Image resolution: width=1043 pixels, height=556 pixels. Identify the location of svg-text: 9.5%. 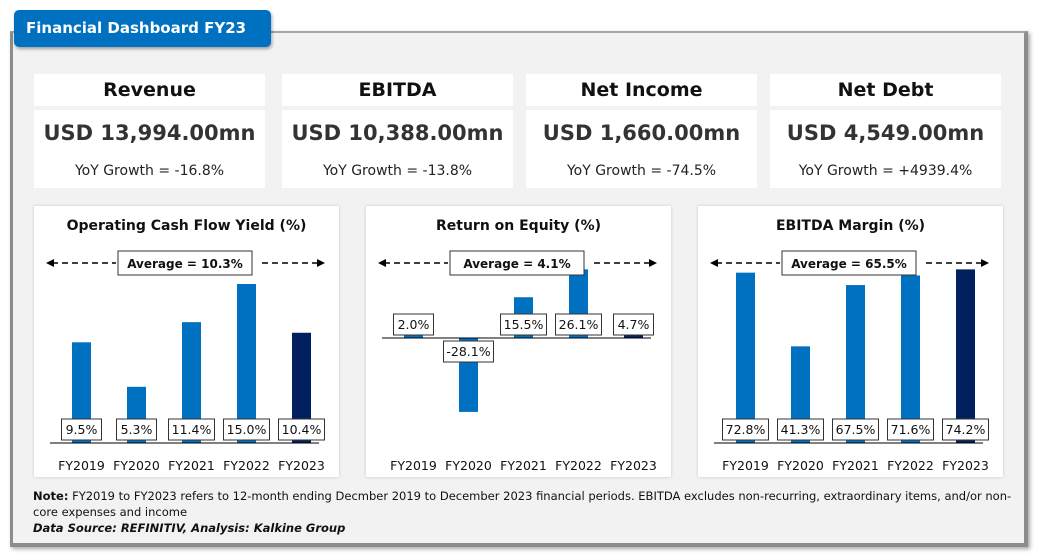
(82, 429).